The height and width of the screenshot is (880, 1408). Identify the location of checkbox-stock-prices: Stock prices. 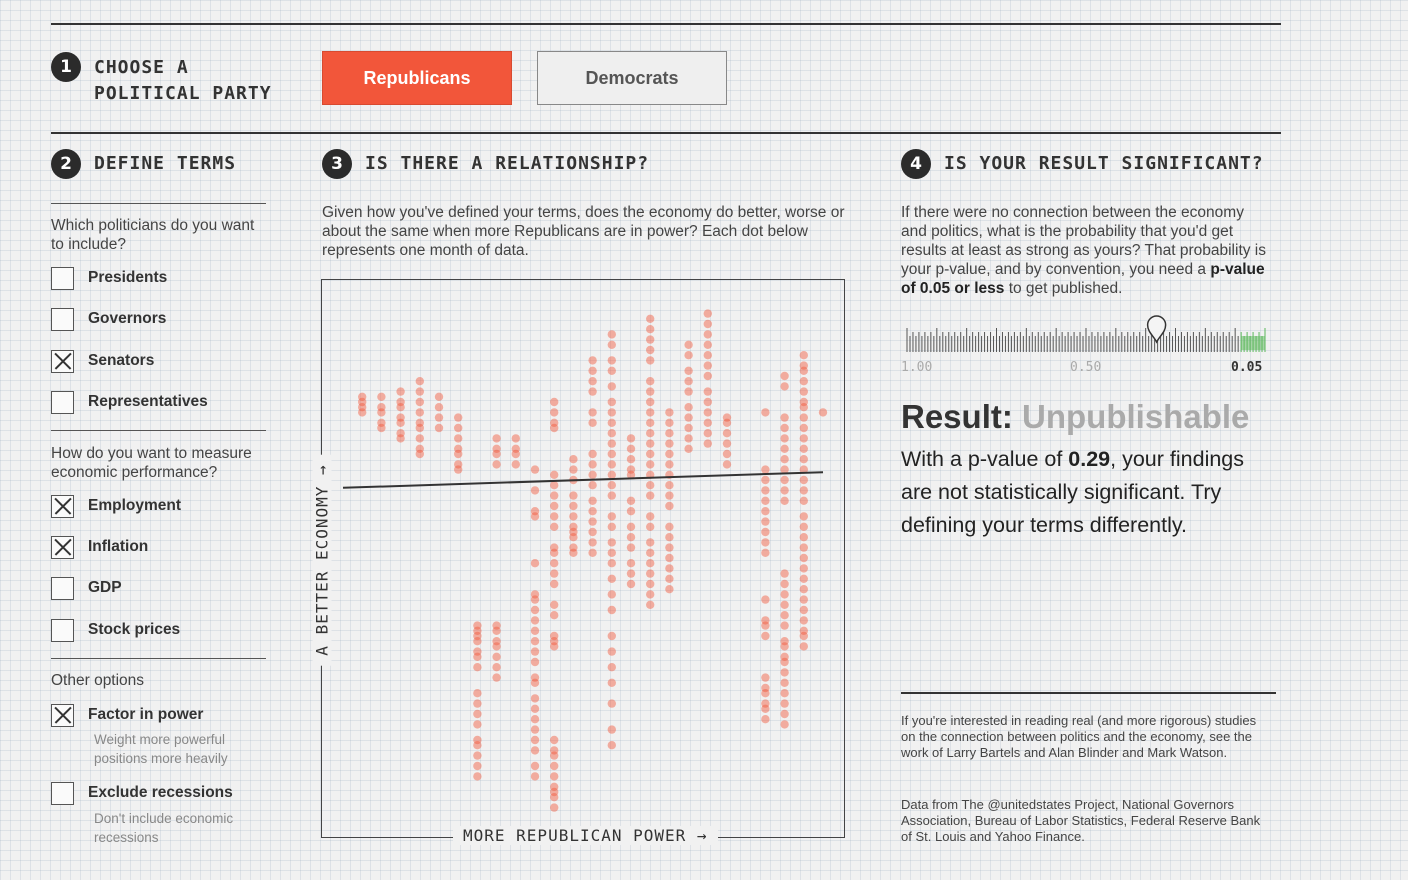
(115, 630).